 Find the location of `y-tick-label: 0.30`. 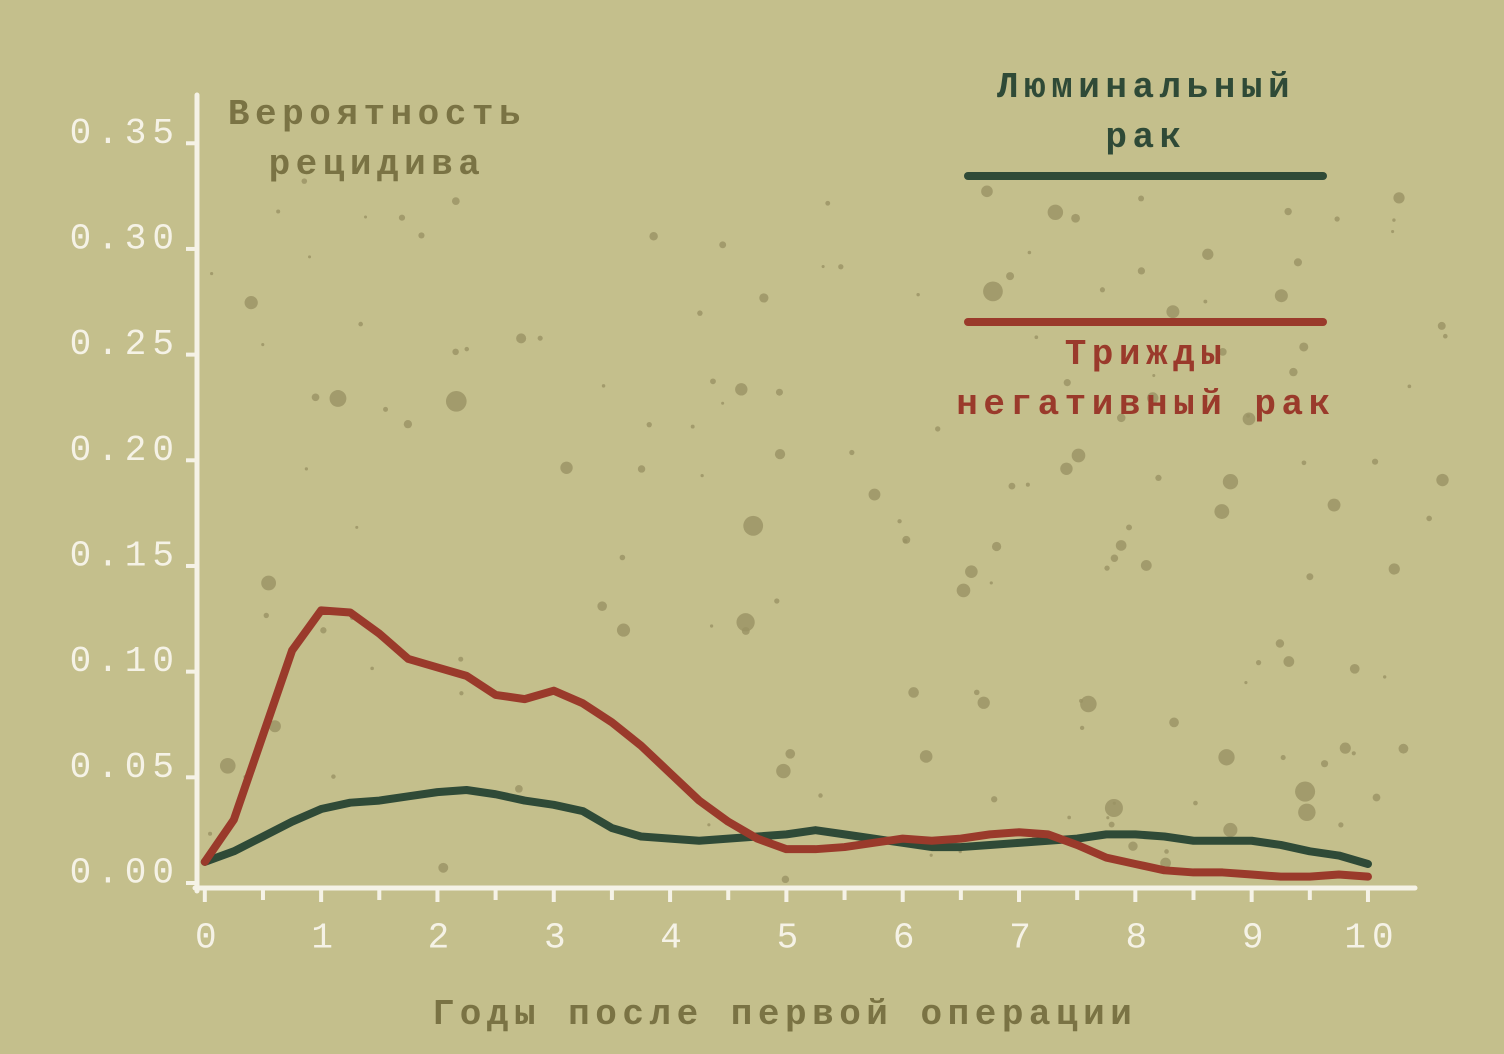

y-tick-label: 0.30 is located at coordinates (125, 238).